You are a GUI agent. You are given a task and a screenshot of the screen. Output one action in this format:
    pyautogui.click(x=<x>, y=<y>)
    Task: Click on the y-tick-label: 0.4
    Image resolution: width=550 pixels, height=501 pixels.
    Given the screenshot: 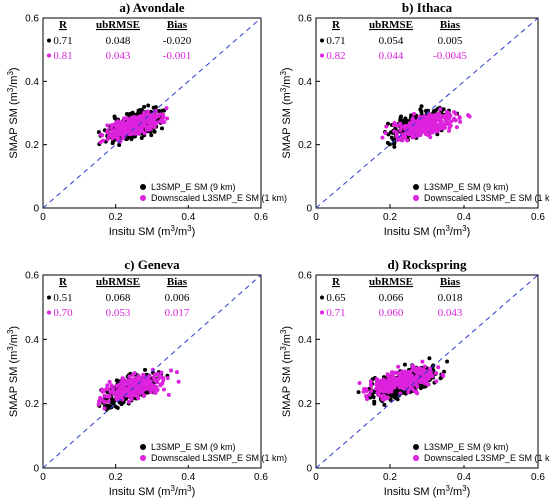 What is the action you would take?
    pyautogui.click(x=32, y=82)
    